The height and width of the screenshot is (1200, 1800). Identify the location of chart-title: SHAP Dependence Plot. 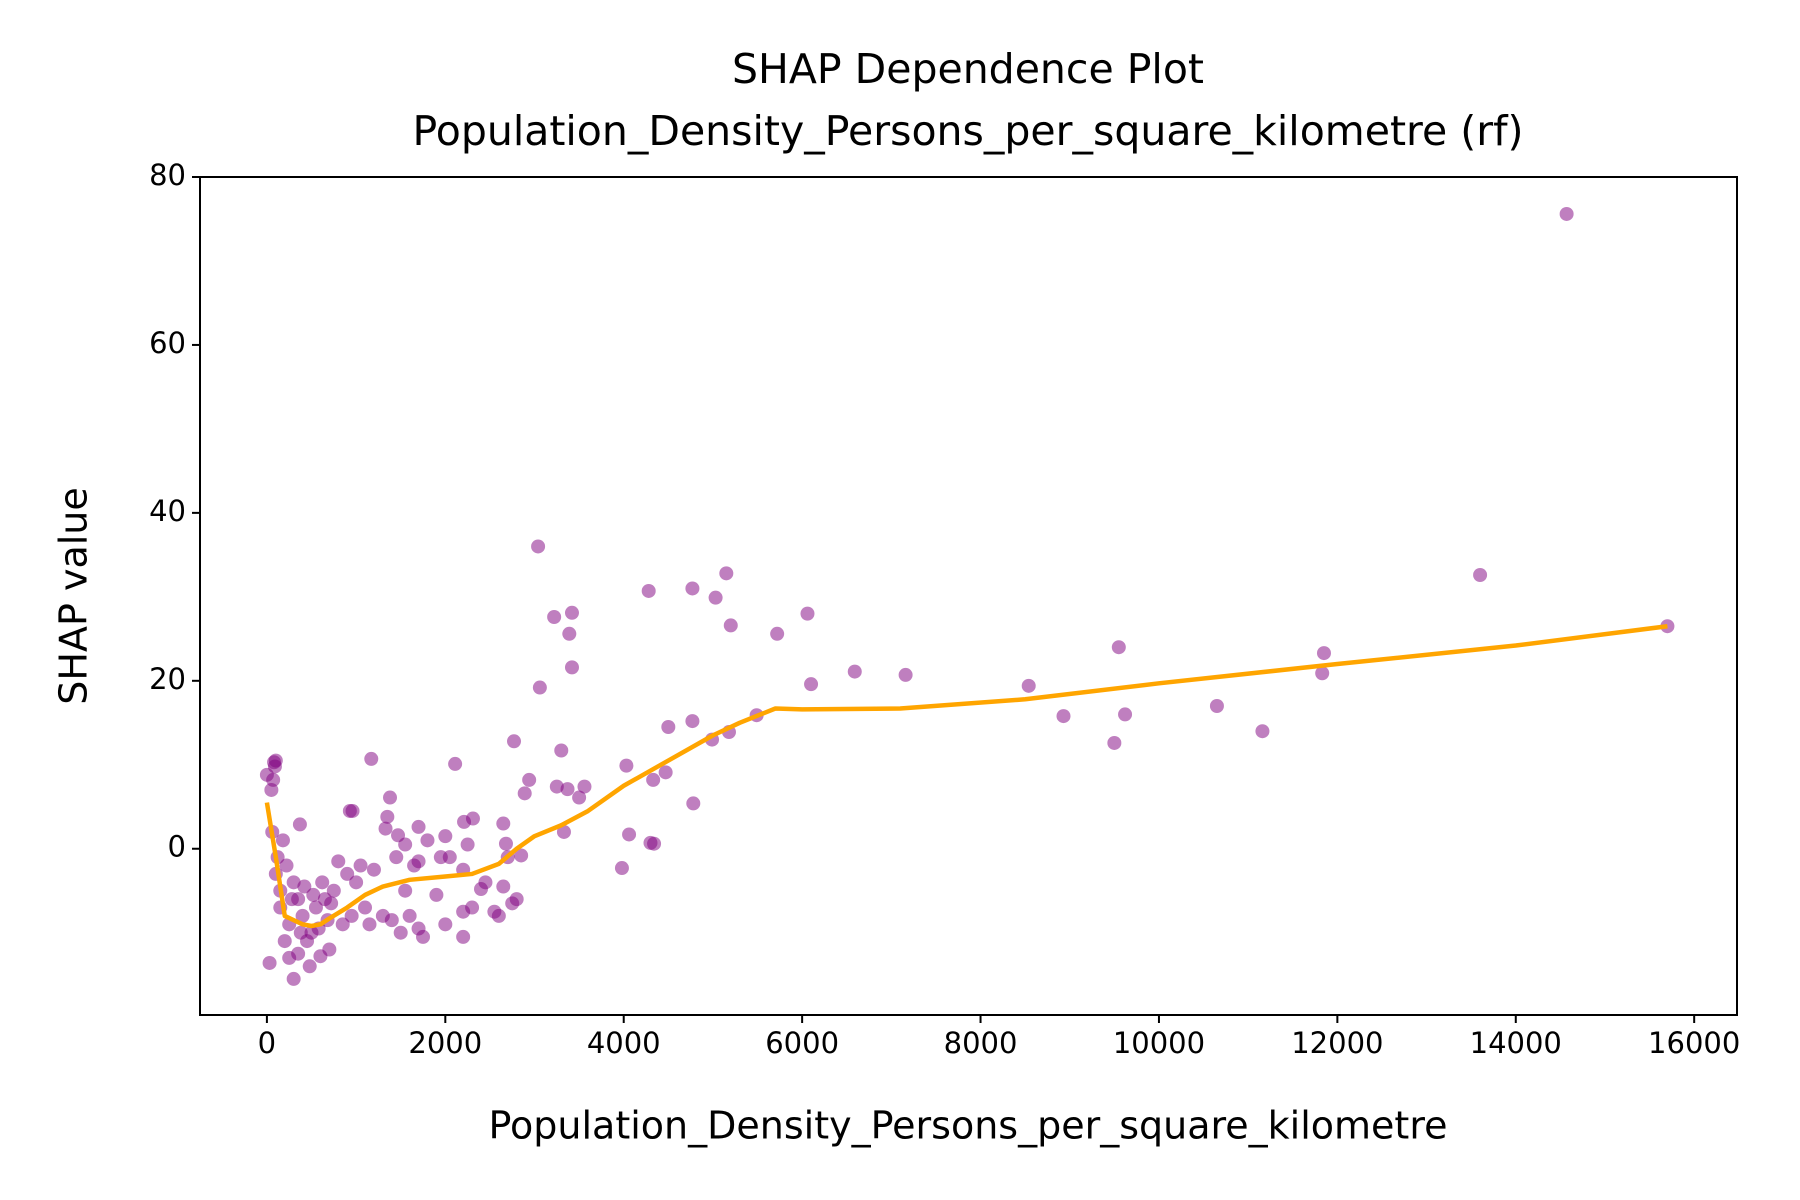
(968, 69).